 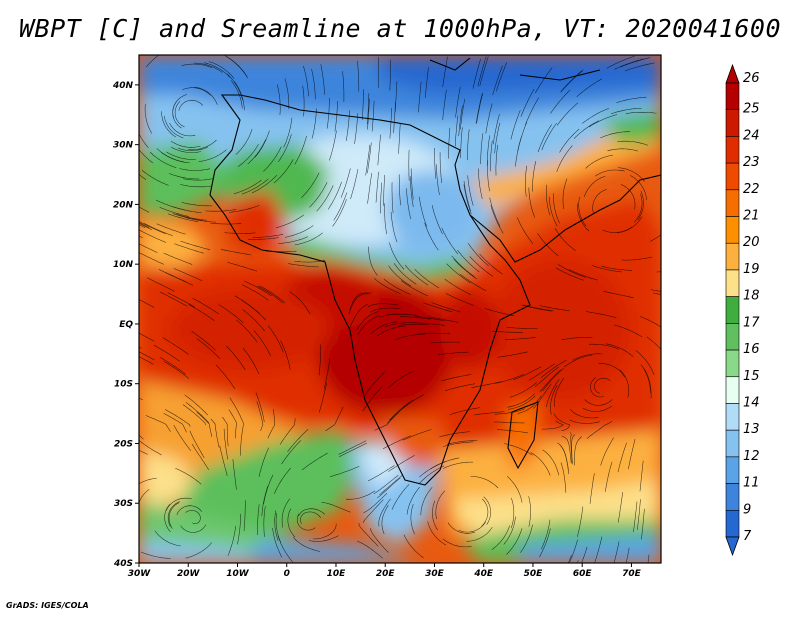 What do you see at coordinates (386, 574) in the screenshot?
I see `x-tick-label: 20E` at bounding box center [386, 574].